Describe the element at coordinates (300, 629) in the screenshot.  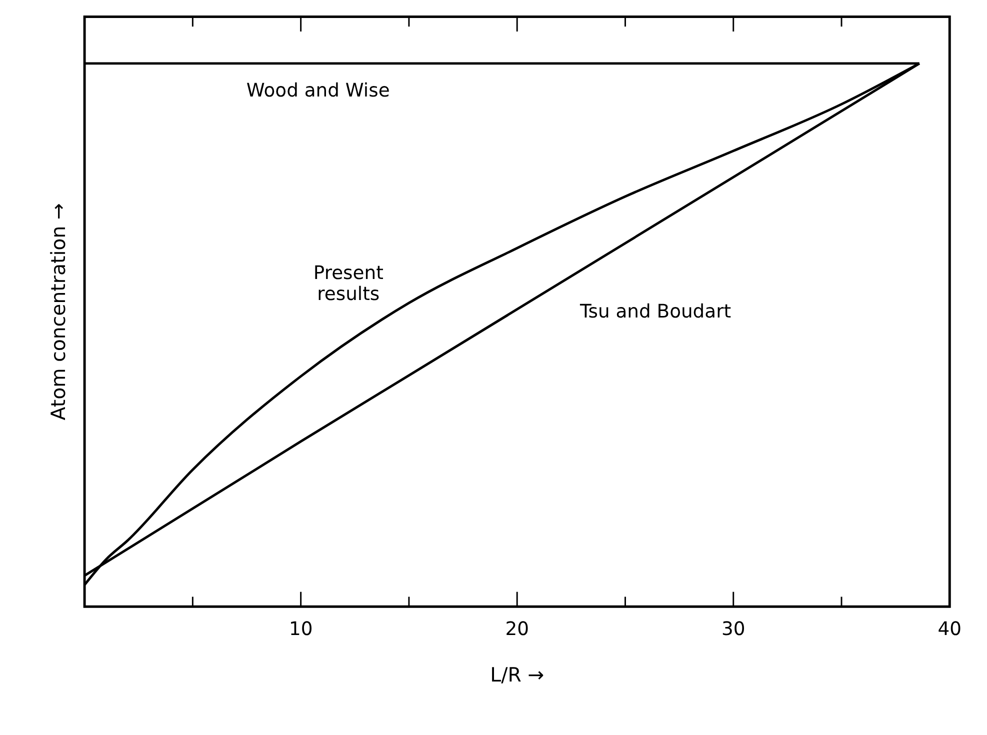
I see `x-tick-label: 10` at that location.